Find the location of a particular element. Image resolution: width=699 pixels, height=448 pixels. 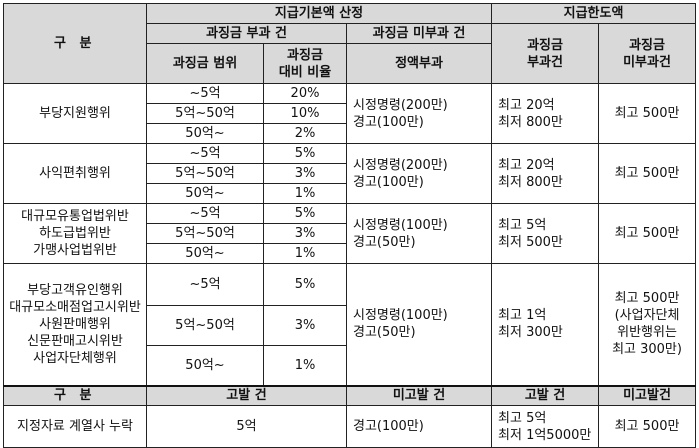

limit-imposed-line: 최고 1억 is located at coordinates (522, 316).